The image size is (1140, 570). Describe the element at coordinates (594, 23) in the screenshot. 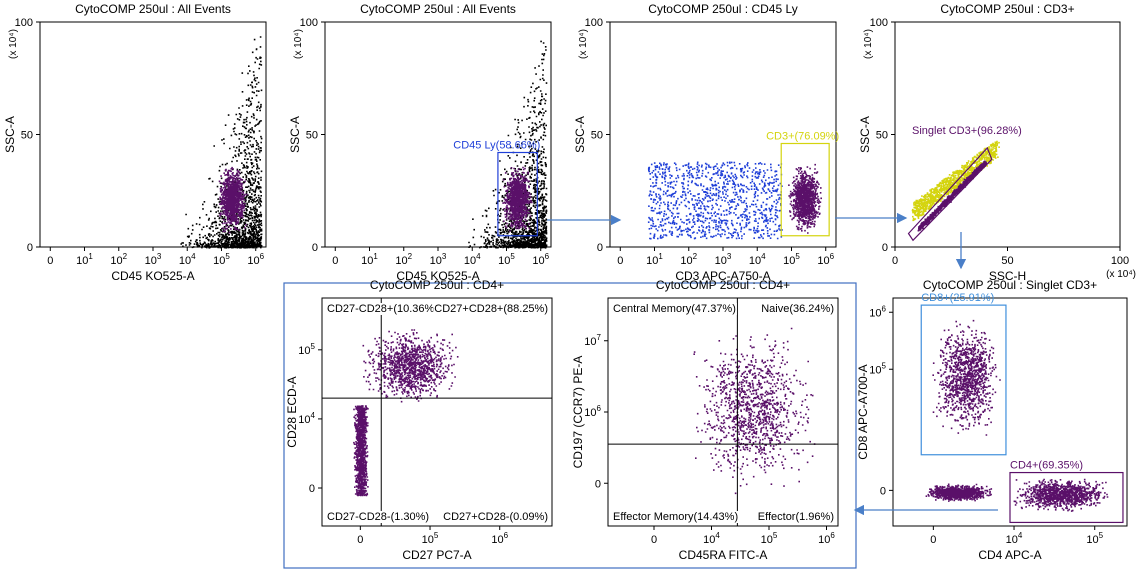

I see `y-tick-label: 100` at that location.